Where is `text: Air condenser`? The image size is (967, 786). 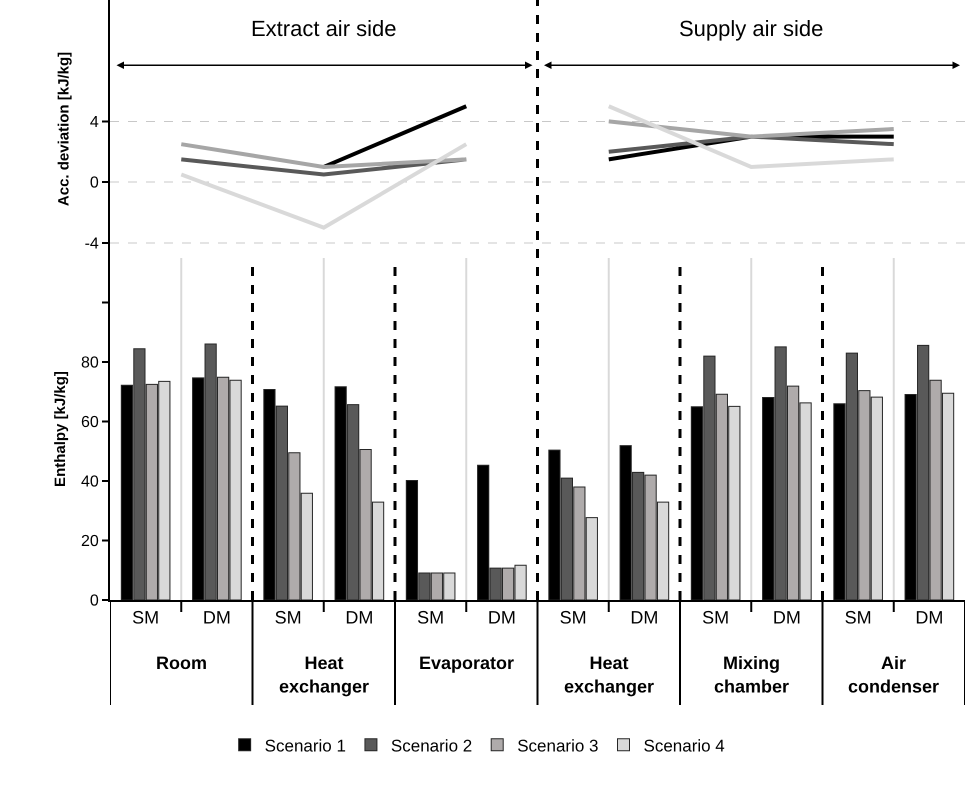
text: Air condenser is located at coordinates (894, 674).